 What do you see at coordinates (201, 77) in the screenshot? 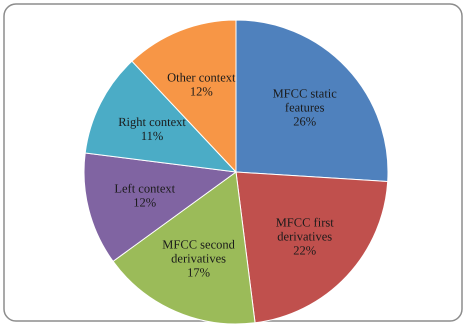
I see `slice-label: Other context` at bounding box center [201, 77].